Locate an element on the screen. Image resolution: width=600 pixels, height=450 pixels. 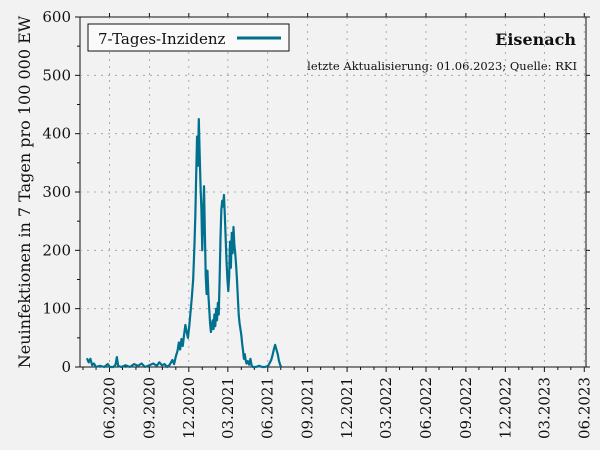
y-tick-label: 600 is located at coordinates (56, 17).